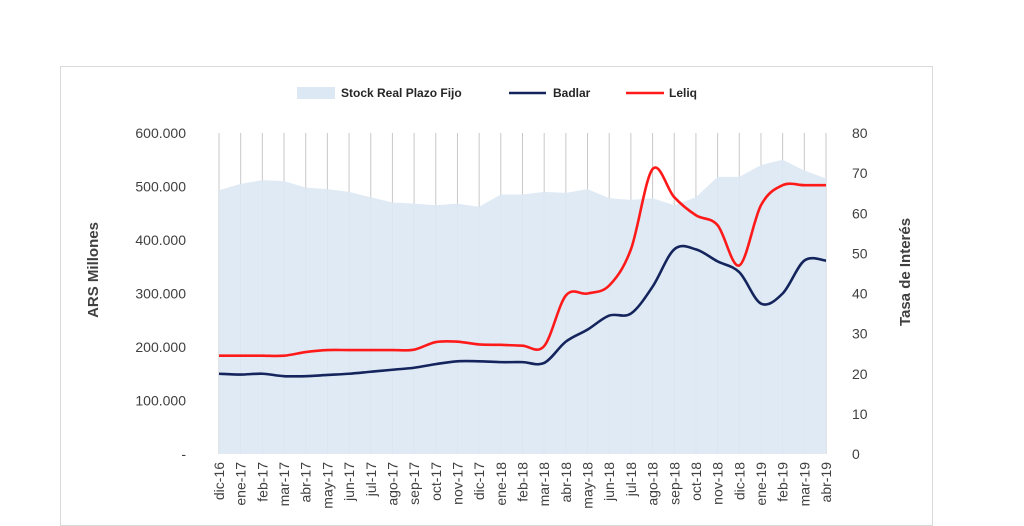 The image size is (1024, 526). Describe the element at coordinates (761, 484) in the screenshot. I see `x-tick-label: ene-19` at that location.